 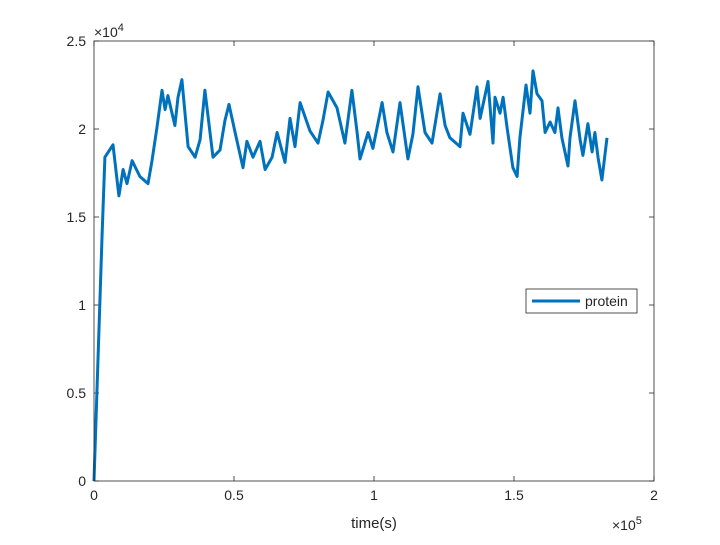 I want to click on x-tick-label: 1.5, so click(x=514, y=495).